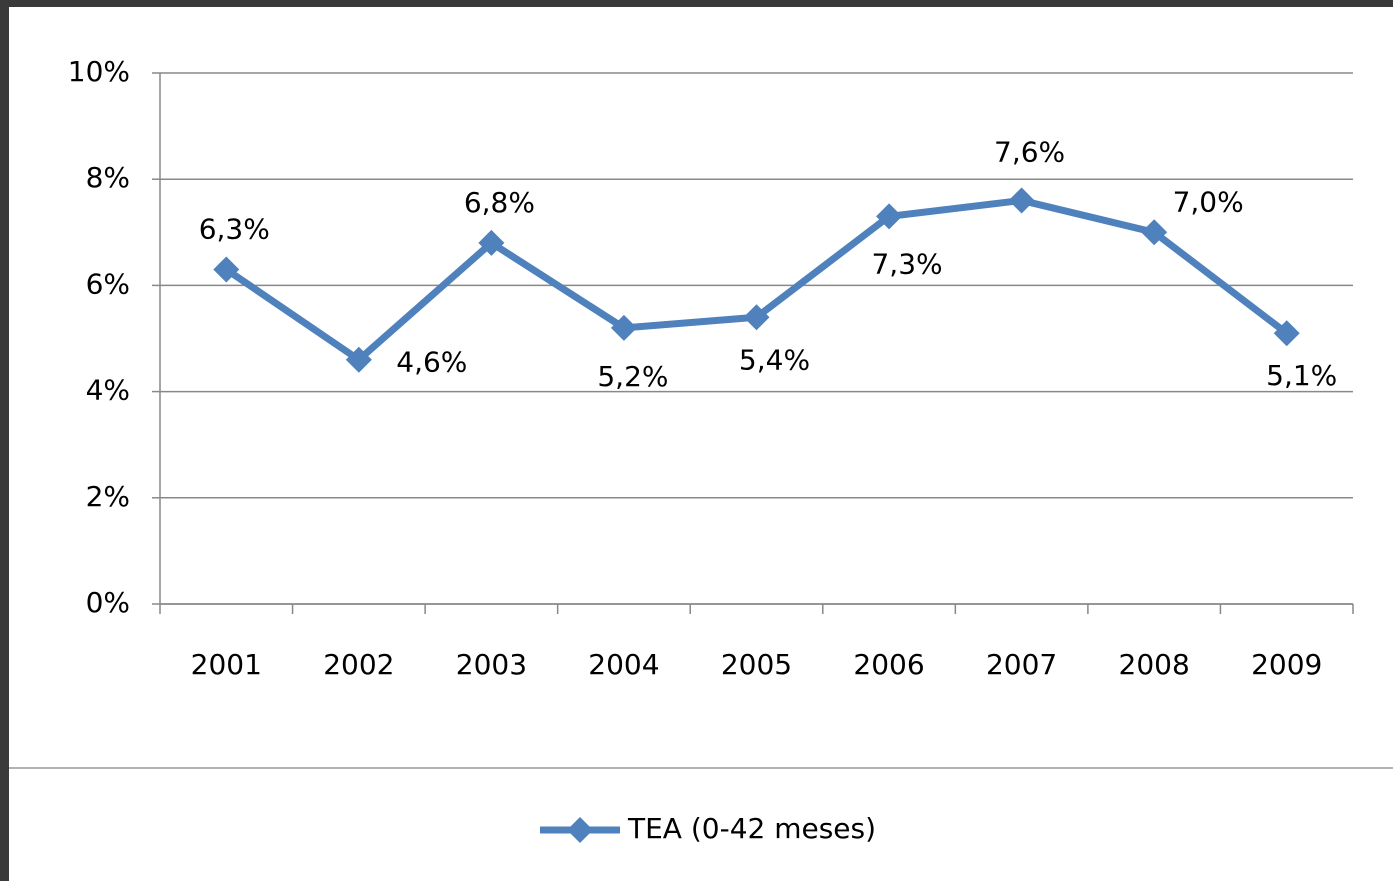  Describe the element at coordinates (1208, 201) in the screenshot. I see `data-label: 7,0%` at that location.